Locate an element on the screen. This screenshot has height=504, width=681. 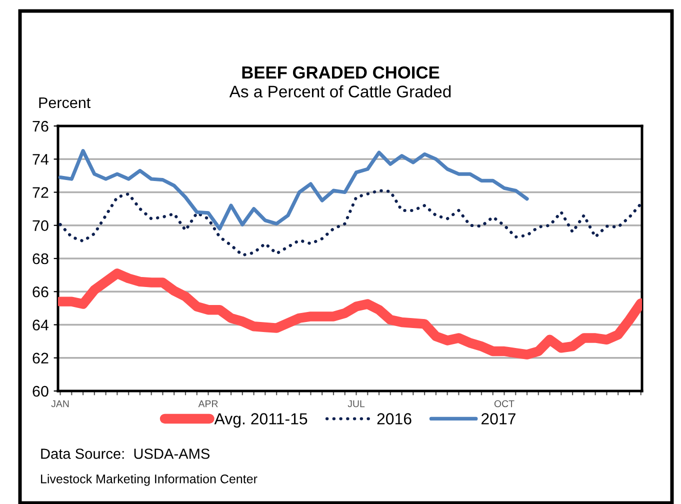
y-tick-label: 64 is located at coordinates (40, 325).